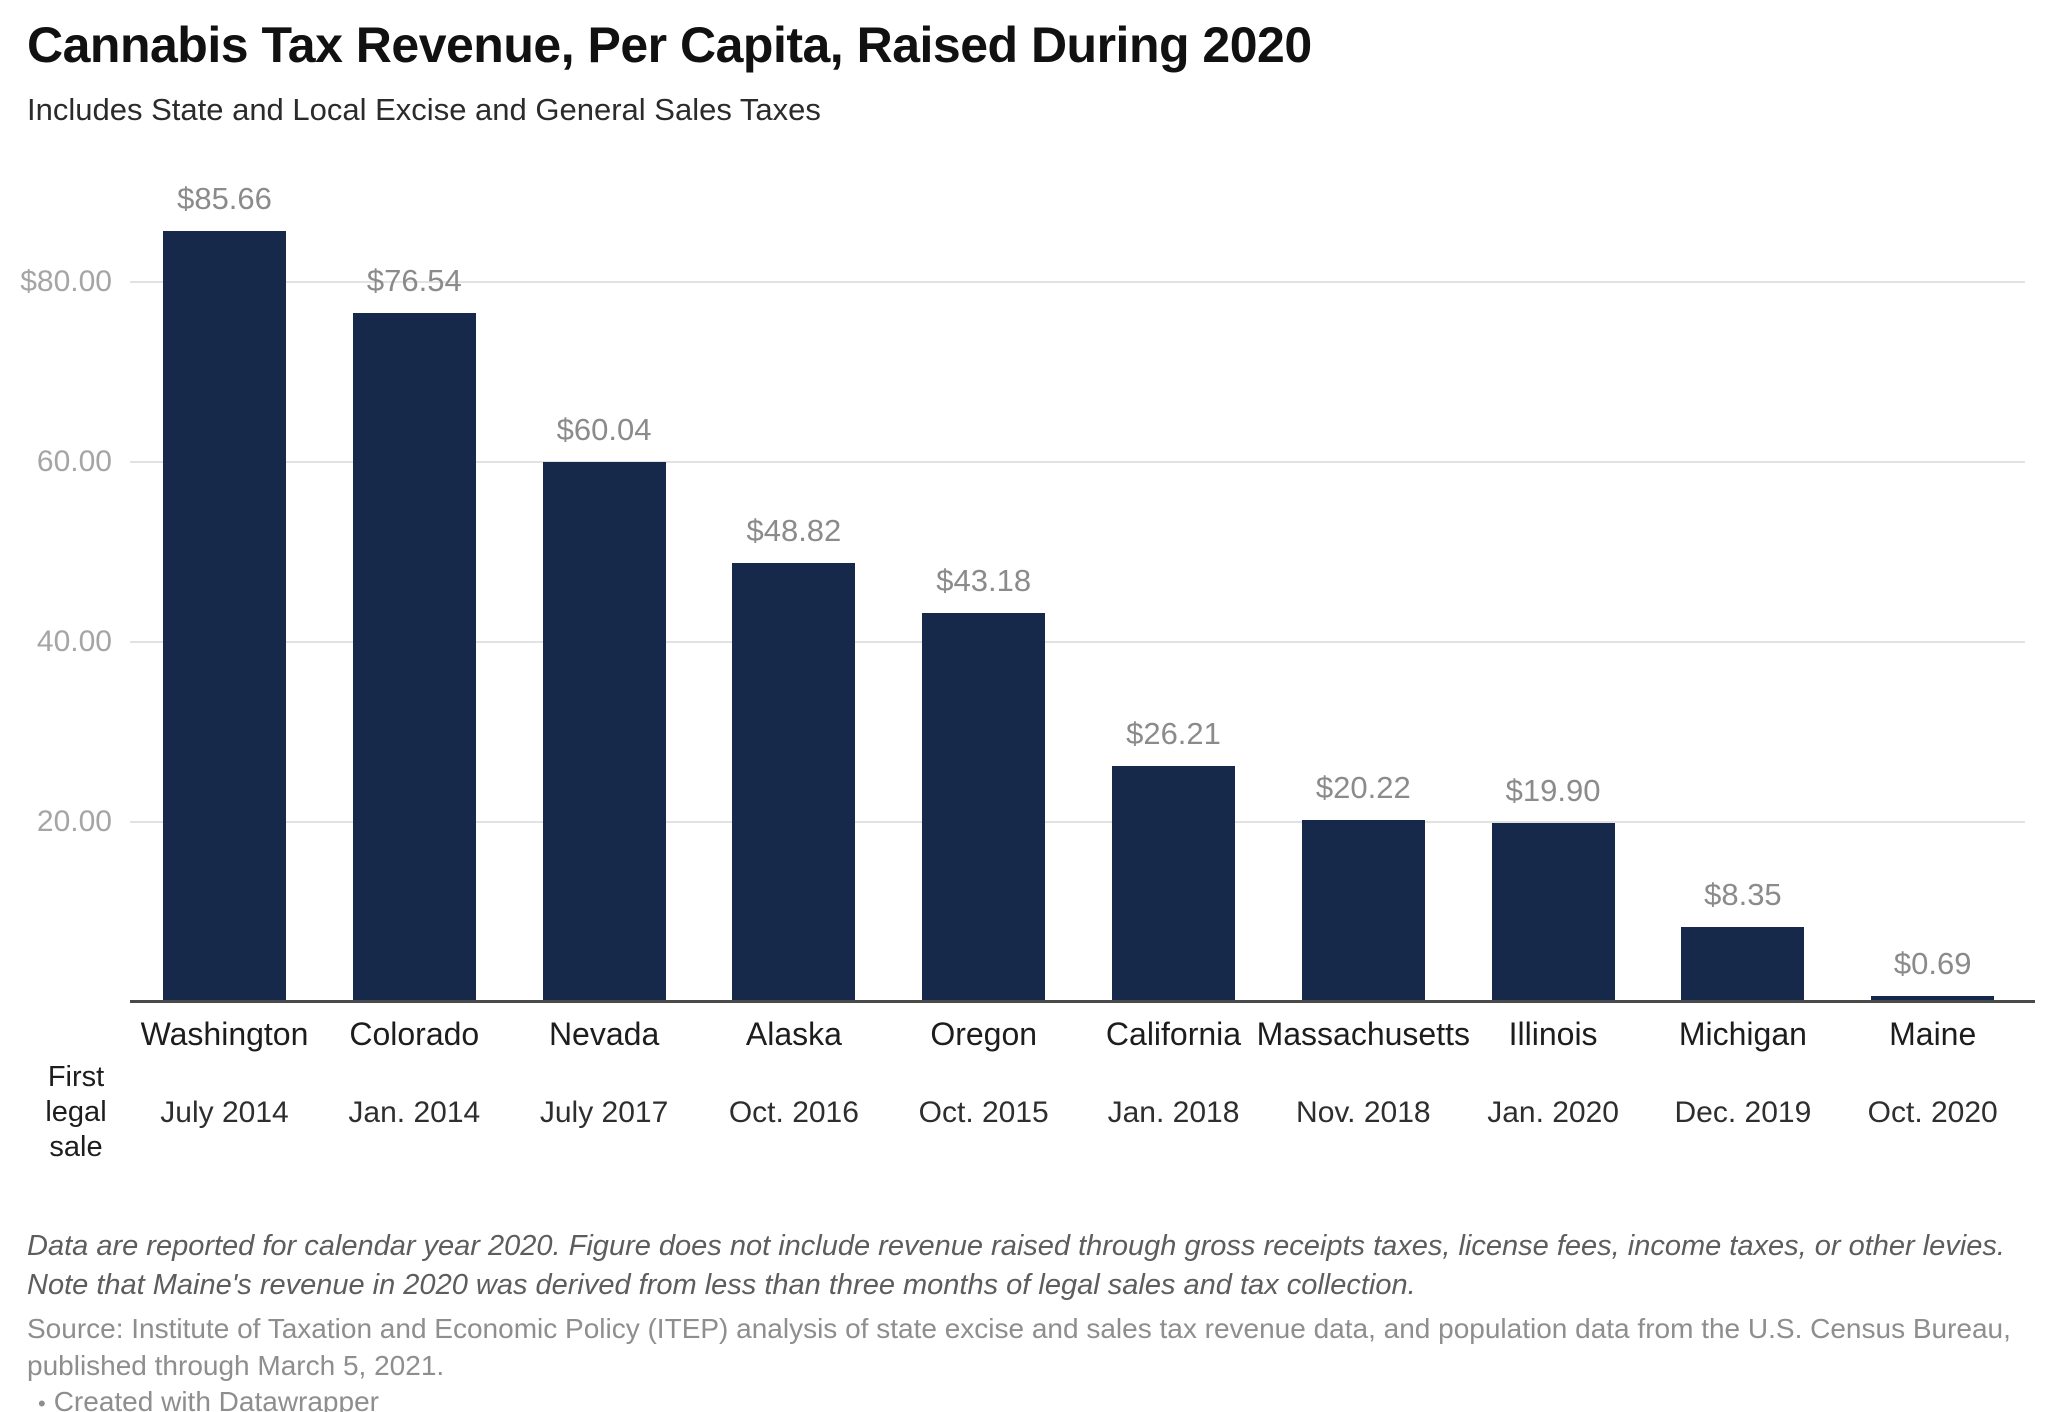 This screenshot has height=1412, width=2048. I want to click on bar-value-label: $19.90, so click(1553, 790).